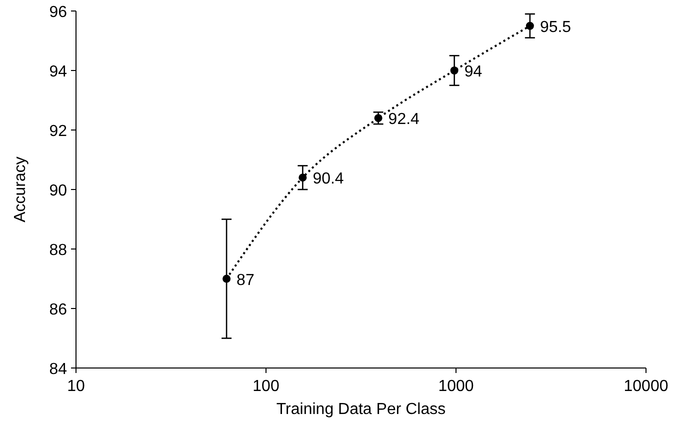 Image resolution: width=685 pixels, height=432 pixels. I want to click on y-tick-label: 88, so click(58, 250).